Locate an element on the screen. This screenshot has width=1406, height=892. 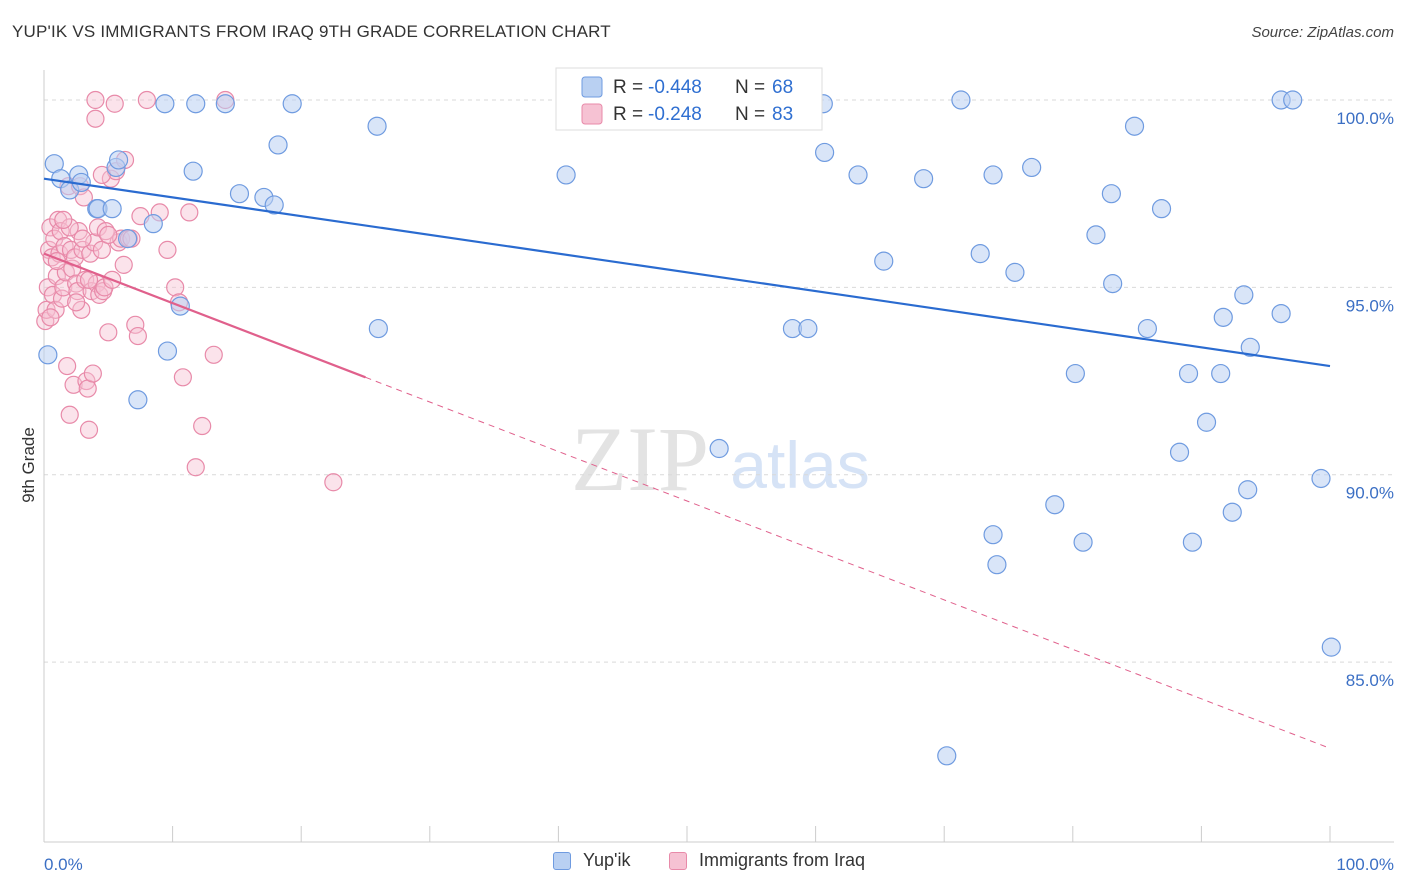
bottom-legend: Yup'ik Immigrants from Iraq is located at coordinates (703, 865).